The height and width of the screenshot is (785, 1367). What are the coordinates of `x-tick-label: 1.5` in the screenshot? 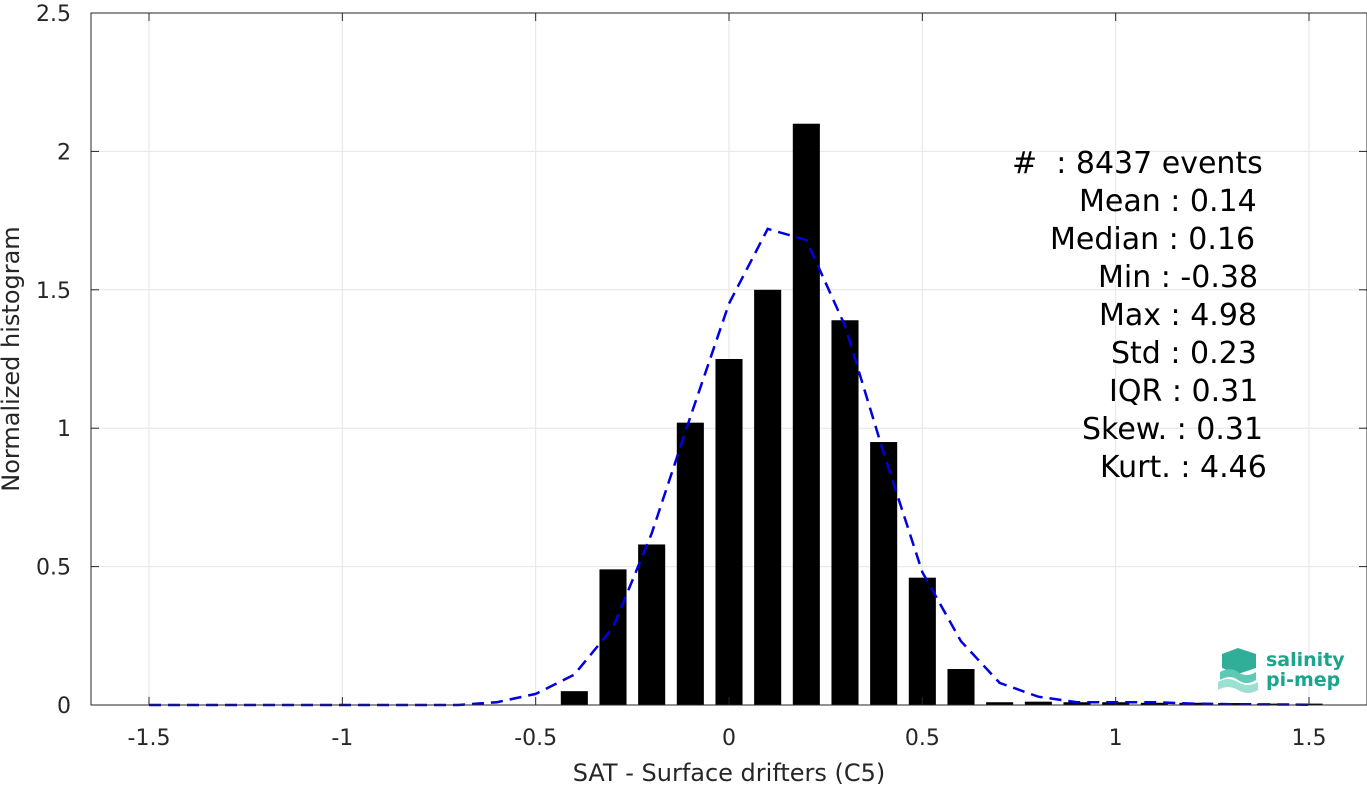 It's located at (1309, 738).